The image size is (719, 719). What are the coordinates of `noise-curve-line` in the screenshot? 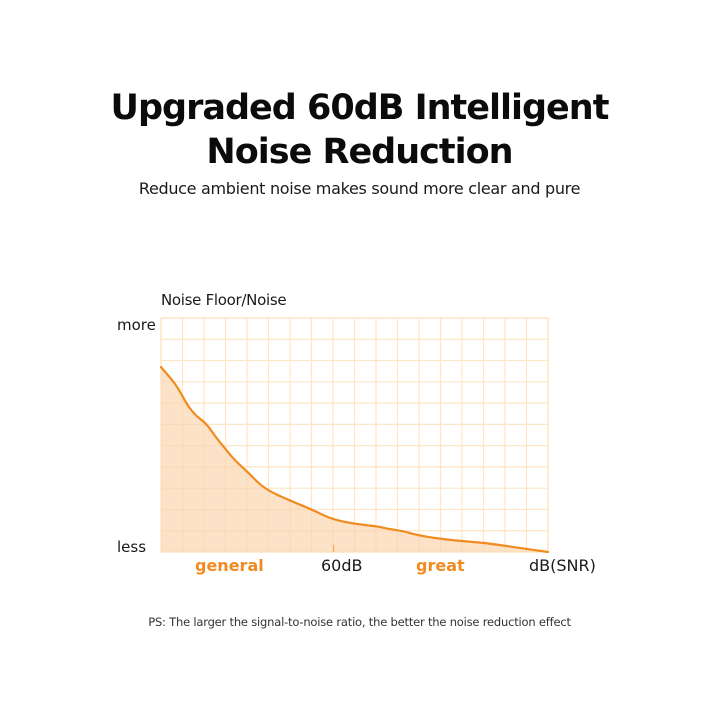 It's located at (354, 460).